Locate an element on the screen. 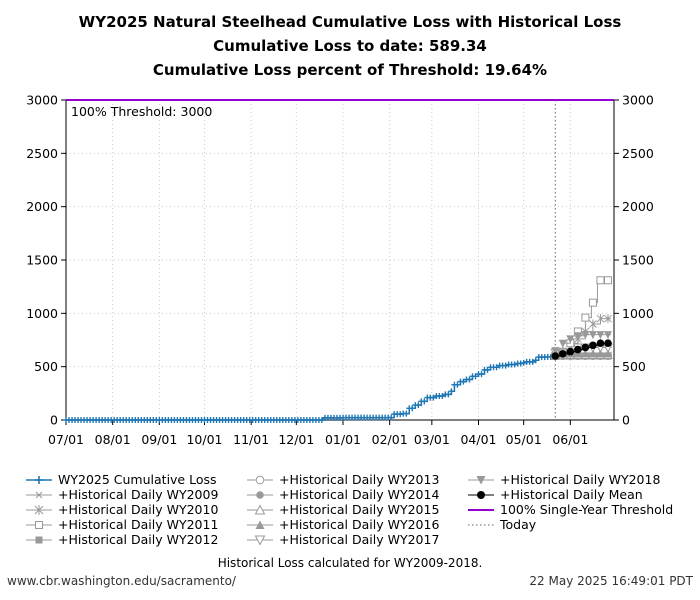 This screenshot has height=600, width=700. legend-item-wy2012: +Historical Daily WY2012 is located at coordinates (121, 539).